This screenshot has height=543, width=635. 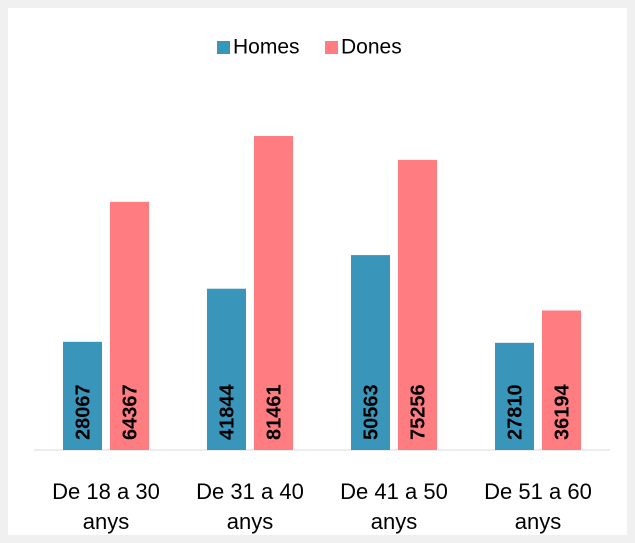 What do you see at coordinates (371, 47) in the screenshot?
I see `legend-label: Dones` at bounding box center [371, 47].